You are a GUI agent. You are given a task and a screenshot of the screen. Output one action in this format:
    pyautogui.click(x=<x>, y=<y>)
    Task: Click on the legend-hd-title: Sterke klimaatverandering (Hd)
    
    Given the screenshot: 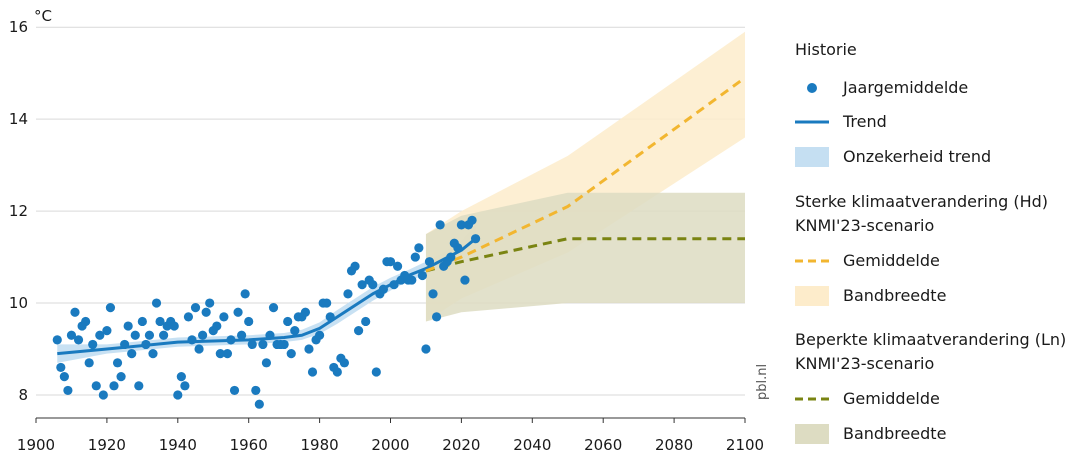 What is the action you would take?
    pyautogui.click(x=922, y=201)
    